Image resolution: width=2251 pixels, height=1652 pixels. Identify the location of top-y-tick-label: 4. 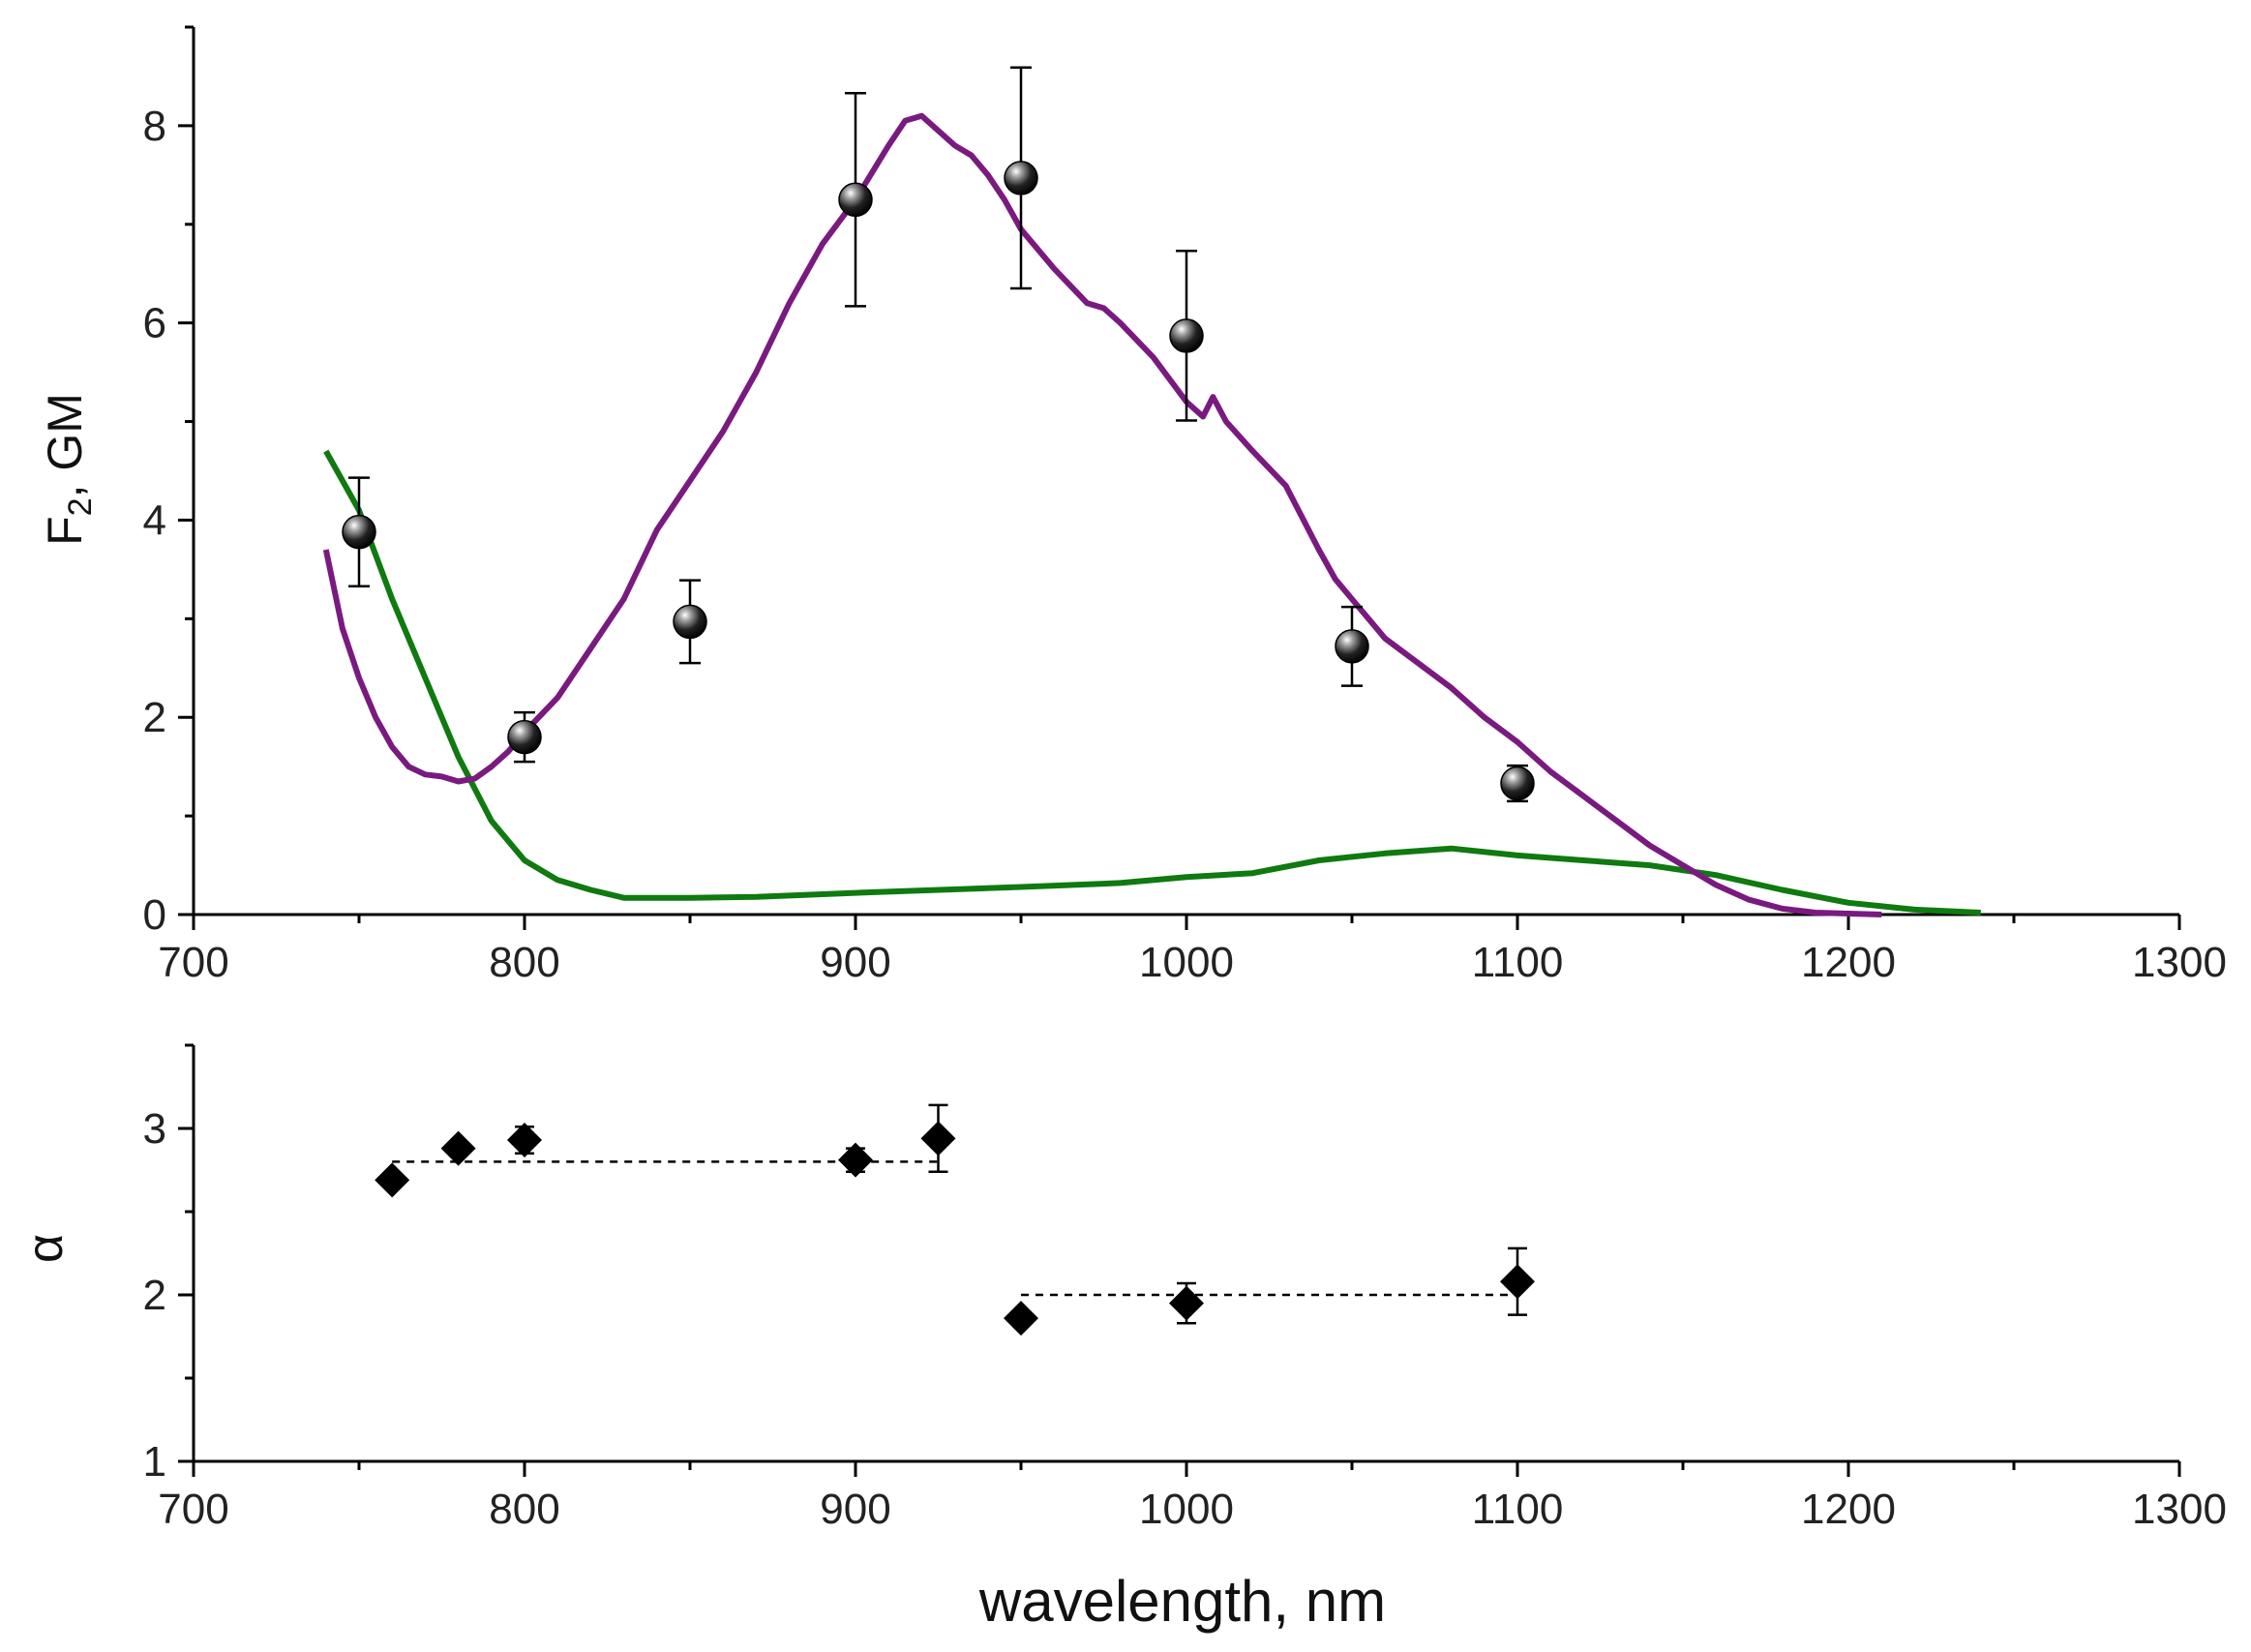
(154, 520).